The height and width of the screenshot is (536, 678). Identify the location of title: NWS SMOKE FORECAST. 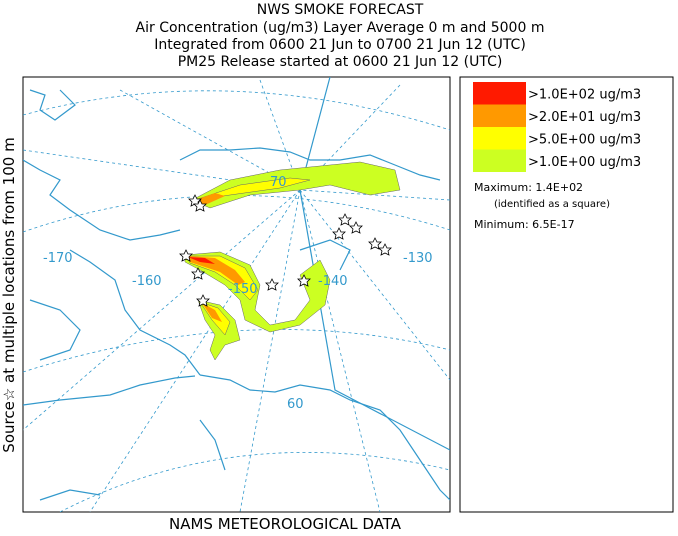
(340, 10).